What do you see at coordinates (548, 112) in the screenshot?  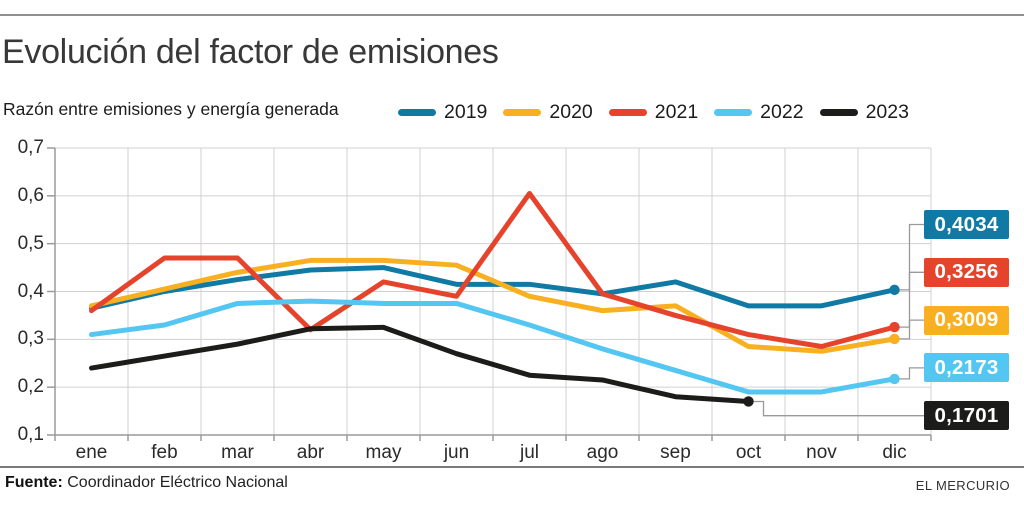 I see `legend-item-2020: 2020` at bounding box center [548, 112].